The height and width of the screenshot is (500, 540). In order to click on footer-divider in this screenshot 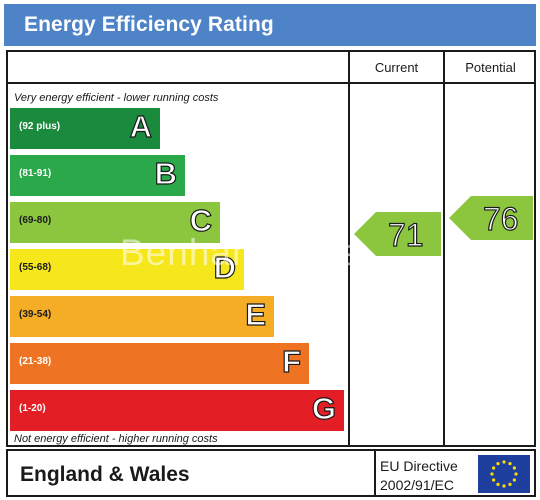, I will do `click(375, 473)`.